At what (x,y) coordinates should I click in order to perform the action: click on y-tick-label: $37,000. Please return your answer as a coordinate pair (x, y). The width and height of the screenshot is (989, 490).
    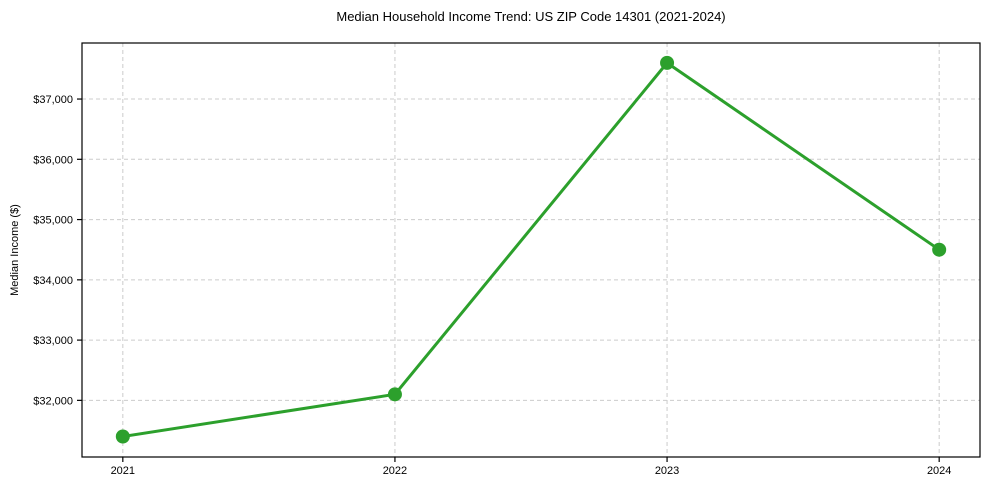
    Looking at the image, I should click on (53, 100).